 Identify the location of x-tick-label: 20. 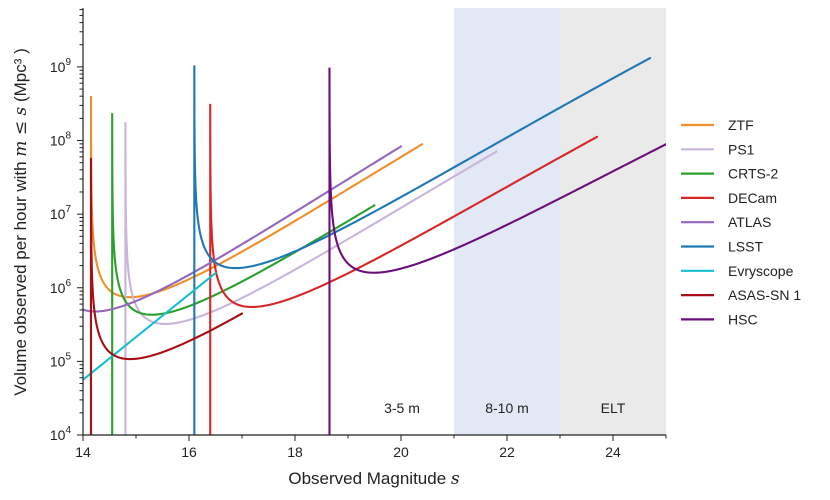
(401, 452).